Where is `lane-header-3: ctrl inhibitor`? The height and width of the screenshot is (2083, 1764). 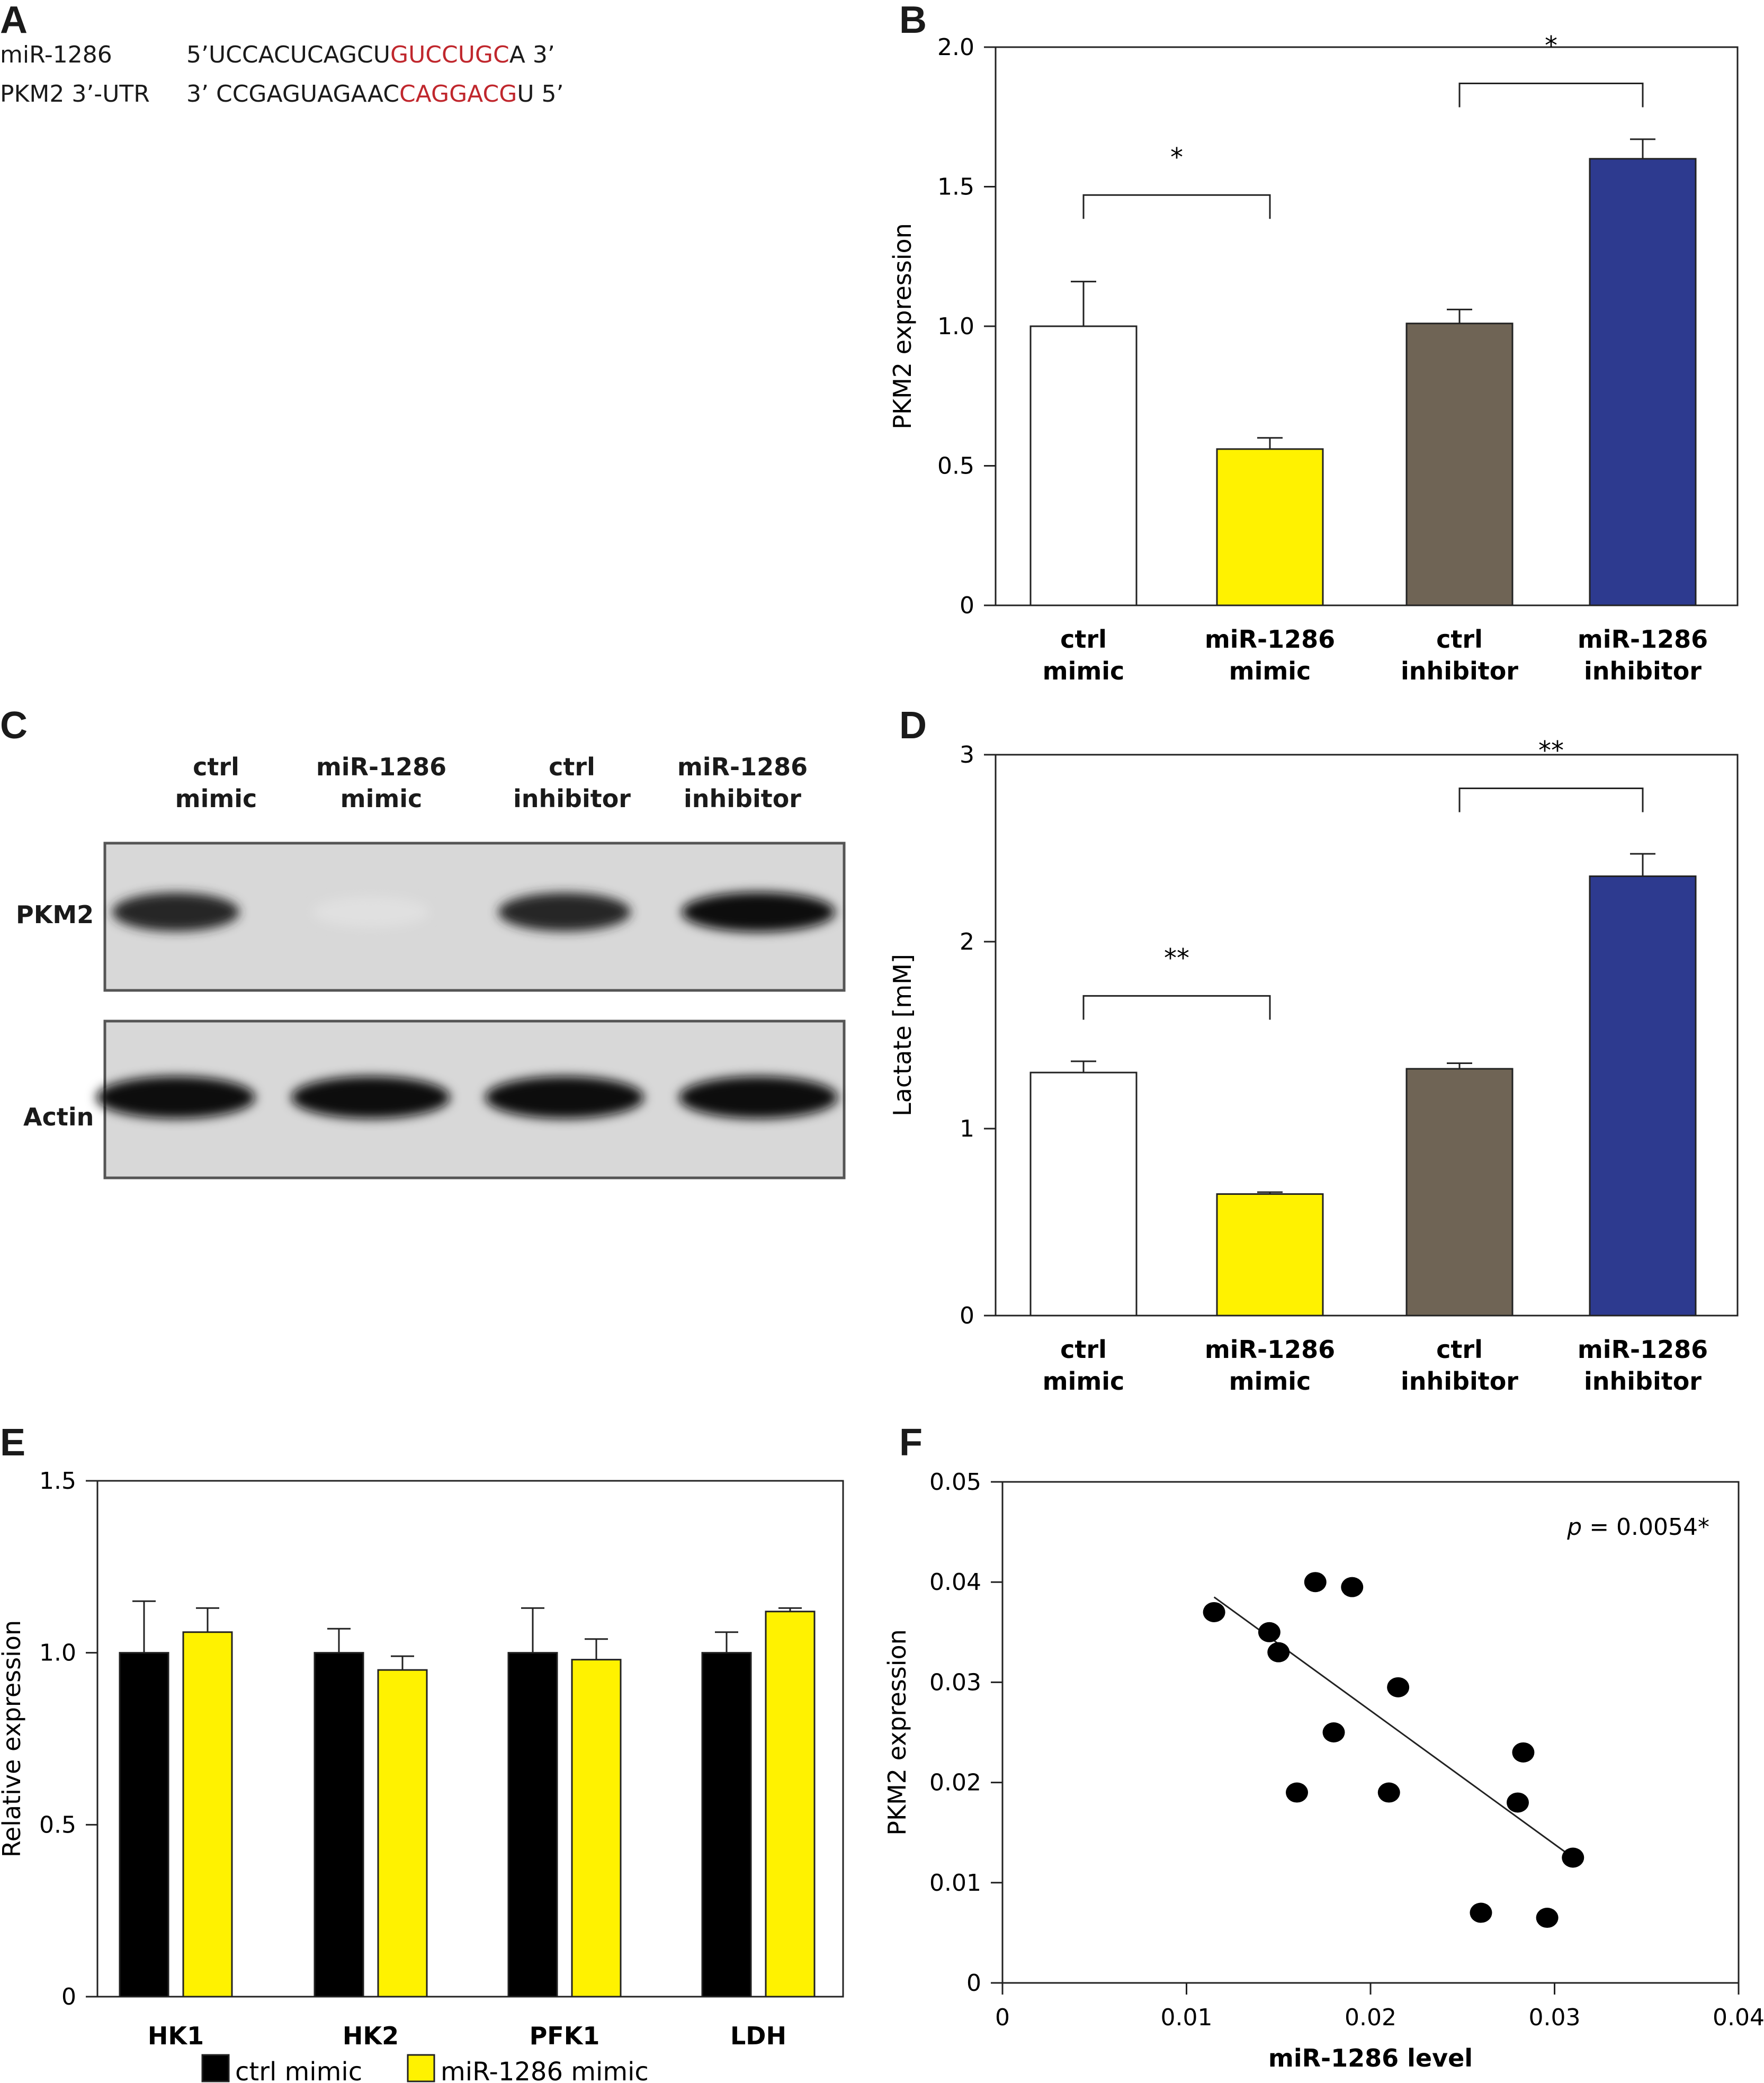 lane-header-3: ctrl inhibitor is located at coordinates (572, 783).